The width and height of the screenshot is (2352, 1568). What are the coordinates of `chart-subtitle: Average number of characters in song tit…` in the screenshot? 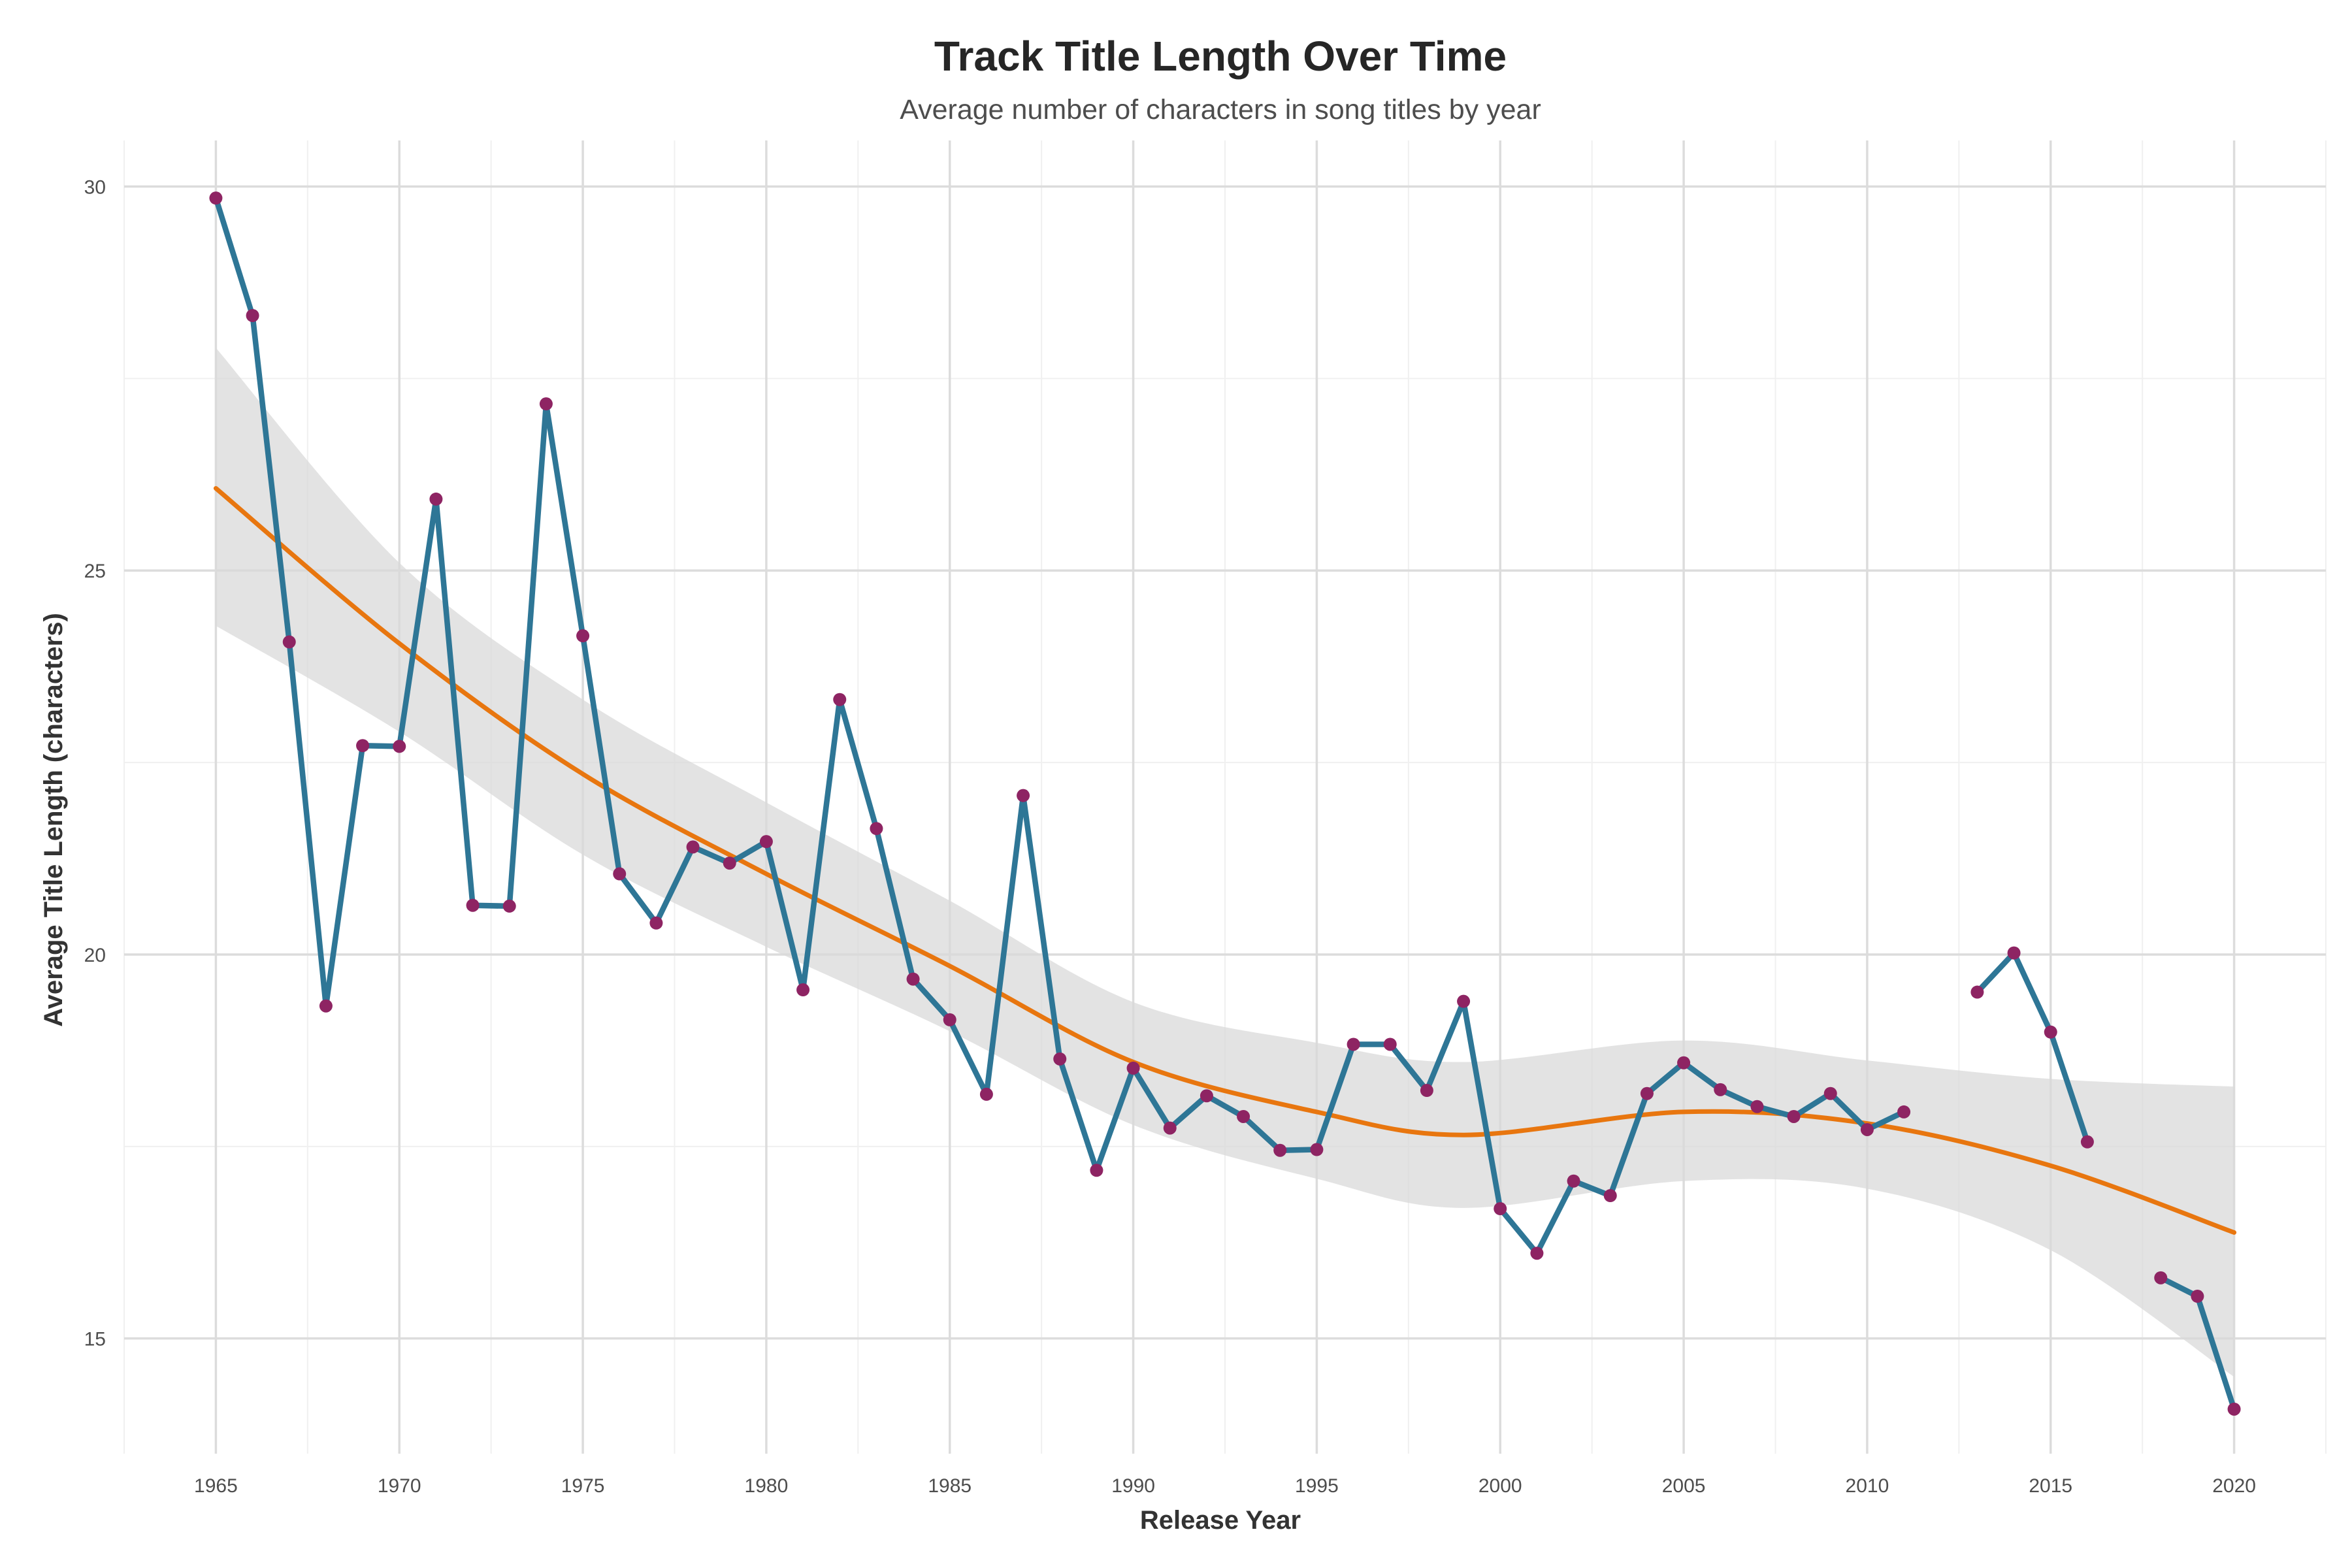 It's located at (1220, 109).